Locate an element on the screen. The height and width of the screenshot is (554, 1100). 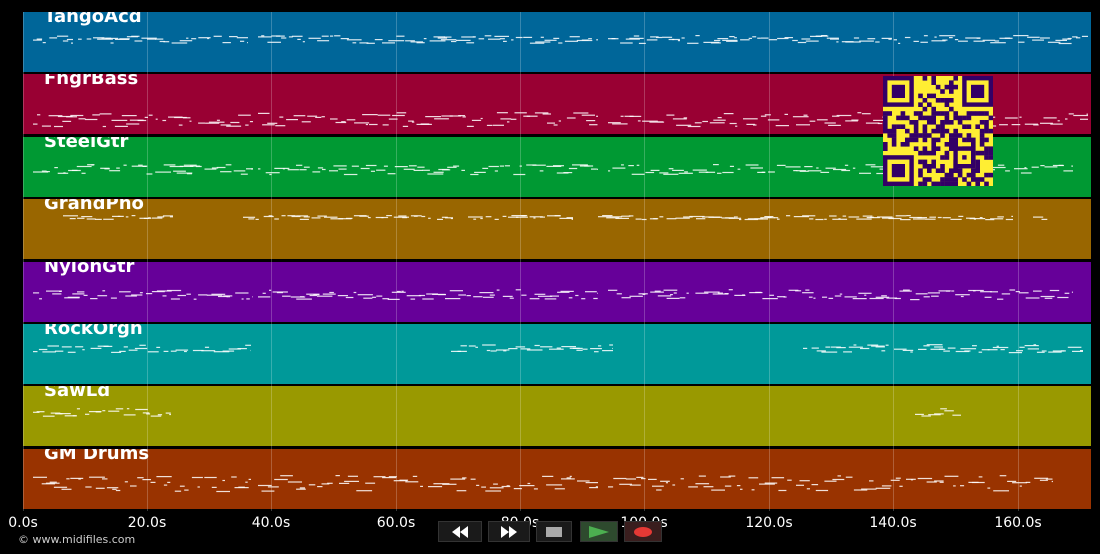
rewind-icon is located at coordinates (460, 531).